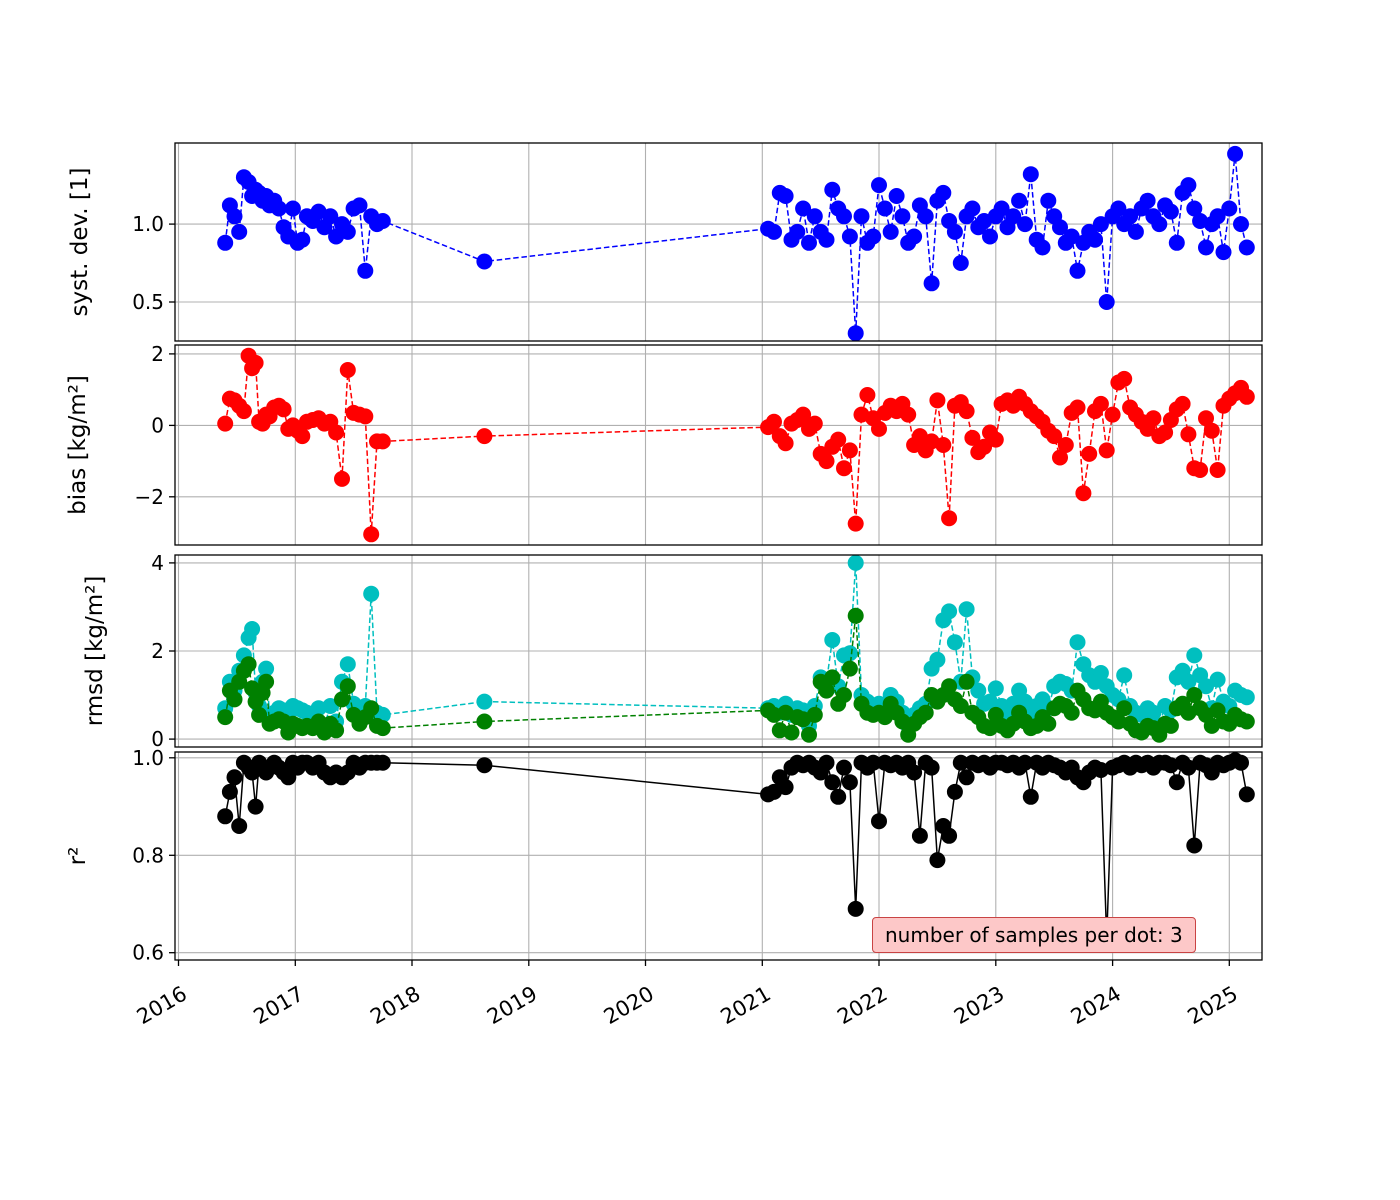 This screenshot has width=1400, height=1200. What do you see at coordinates (148, 758) in the screenshot?
I see `y-tick-label: 1.0` at bounding box center [148, 758].